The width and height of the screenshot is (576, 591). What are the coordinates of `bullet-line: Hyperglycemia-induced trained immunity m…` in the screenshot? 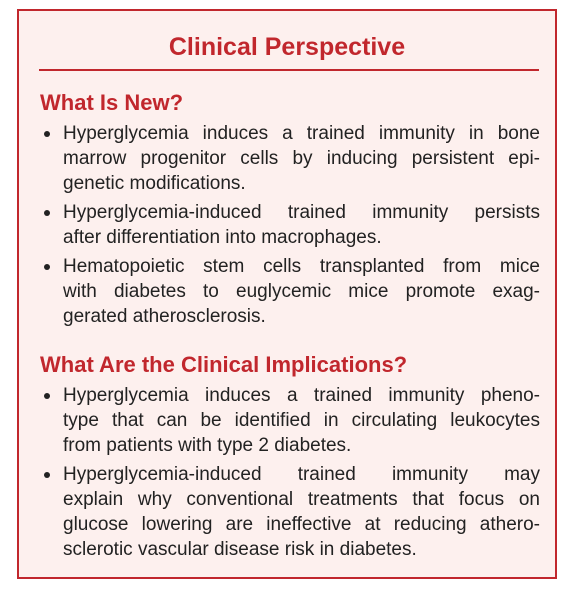 It's located at (301, 474).